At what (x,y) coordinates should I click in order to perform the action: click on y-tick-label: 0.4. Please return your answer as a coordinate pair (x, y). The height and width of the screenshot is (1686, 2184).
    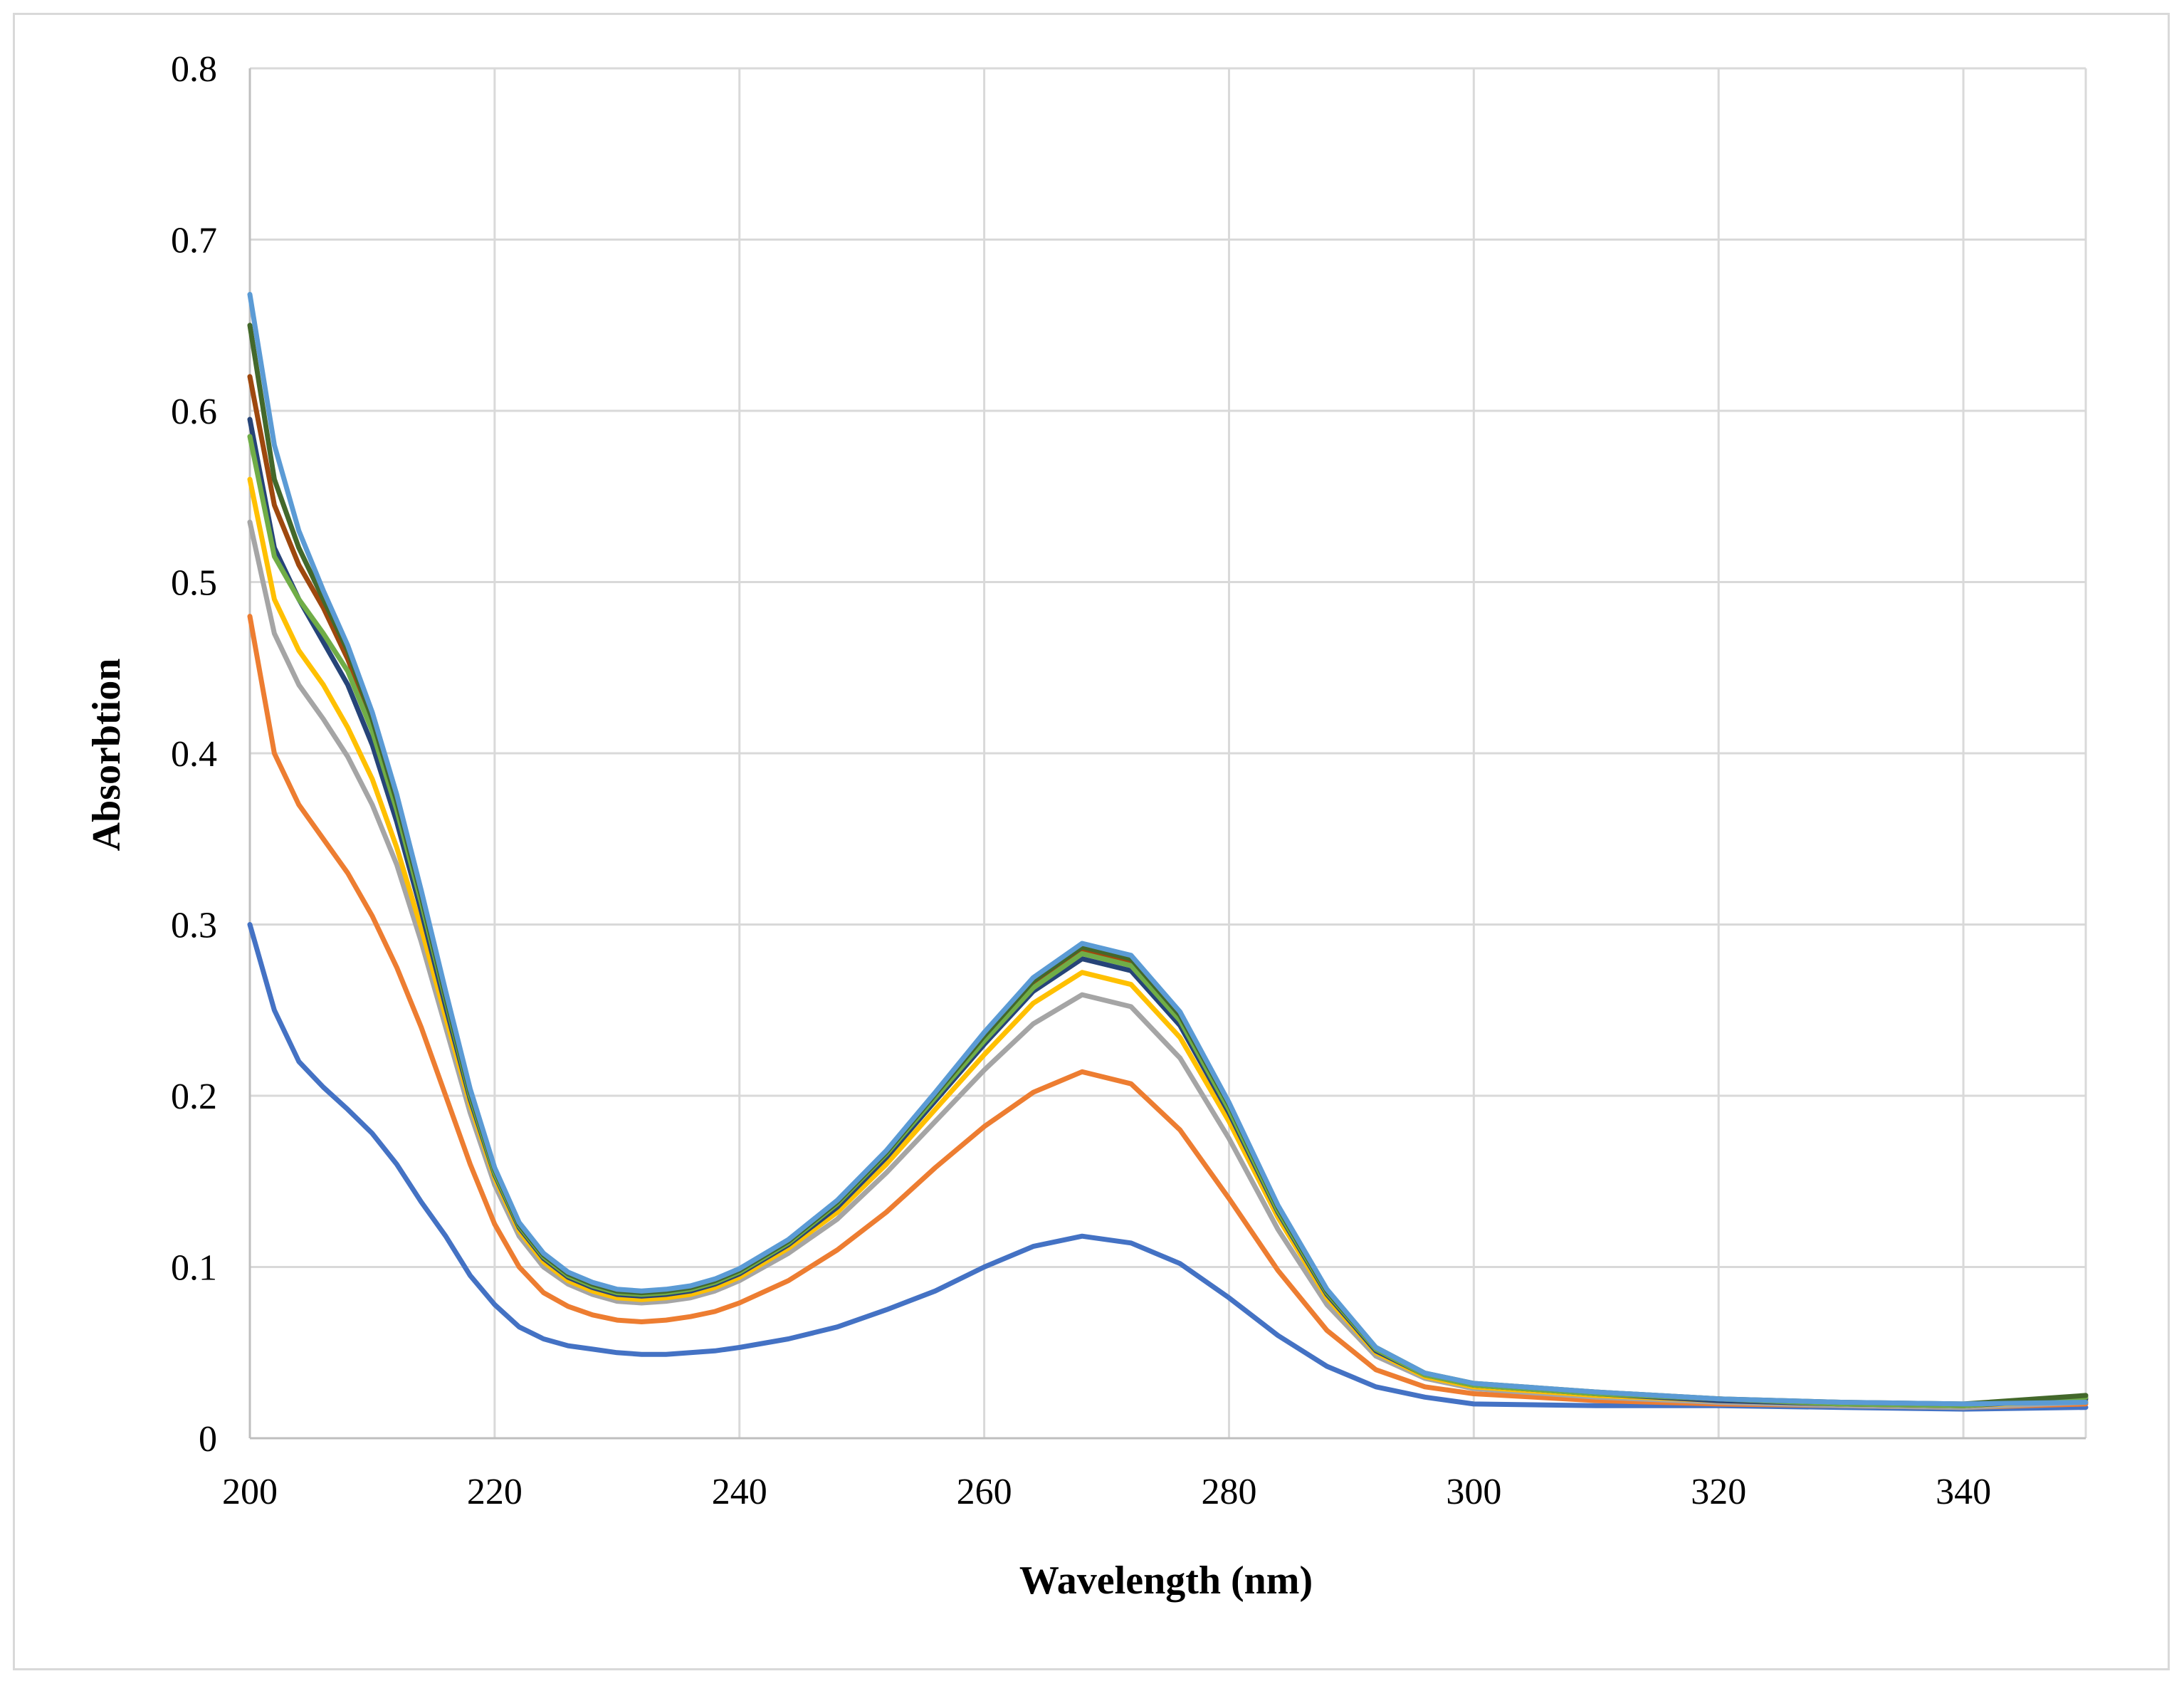
    Looking at the image, I should click on (194, 754).